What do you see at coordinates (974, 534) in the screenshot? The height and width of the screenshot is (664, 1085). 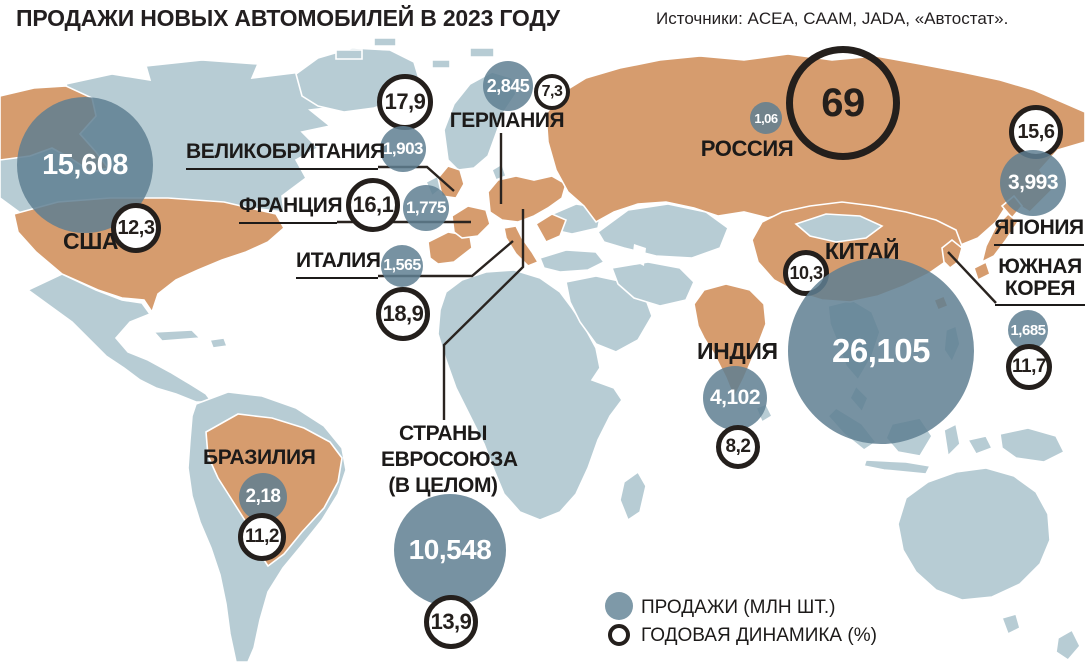 I see `map-region-australia` at bounding box center [974, 534].